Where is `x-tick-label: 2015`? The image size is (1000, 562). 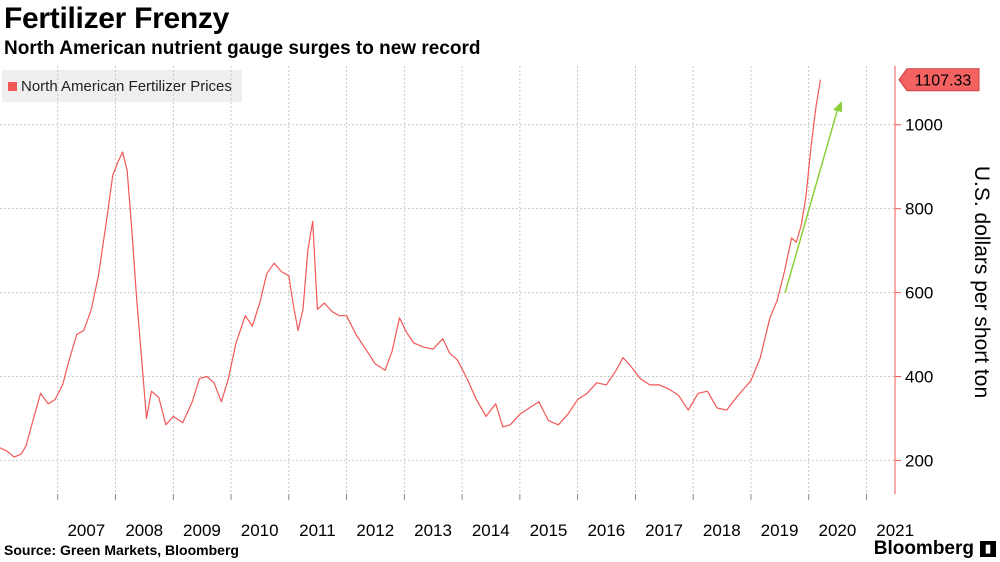
x-tick-label: 2015 is located at coordinates (549, 530).